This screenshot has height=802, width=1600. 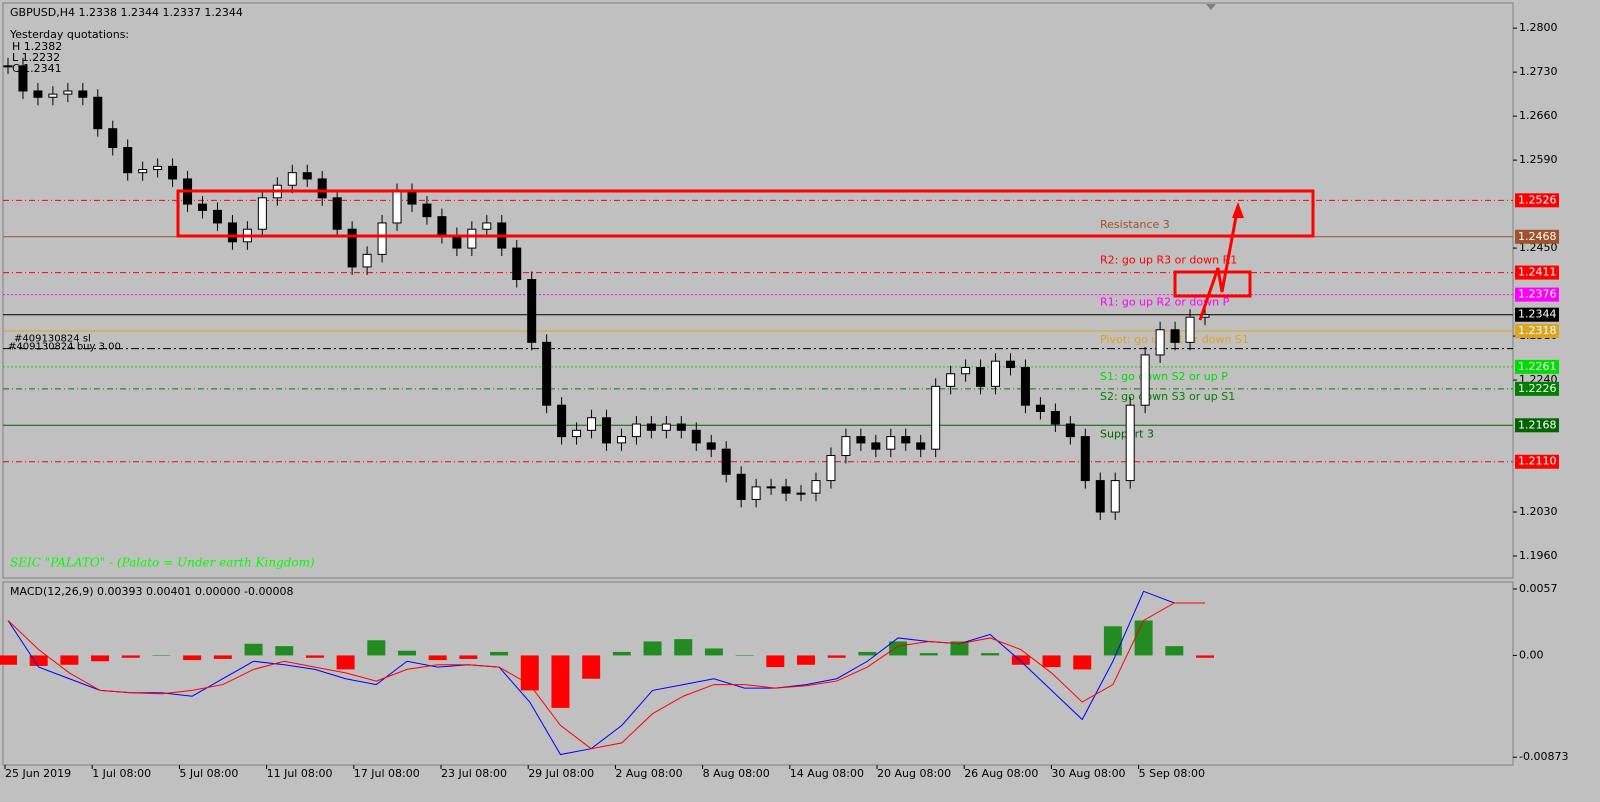 What do you see at coordinates (1001, 773) in the screenshot?
I see `time-label: 26 Aug 08:00` at bounding box center [1001, 773].